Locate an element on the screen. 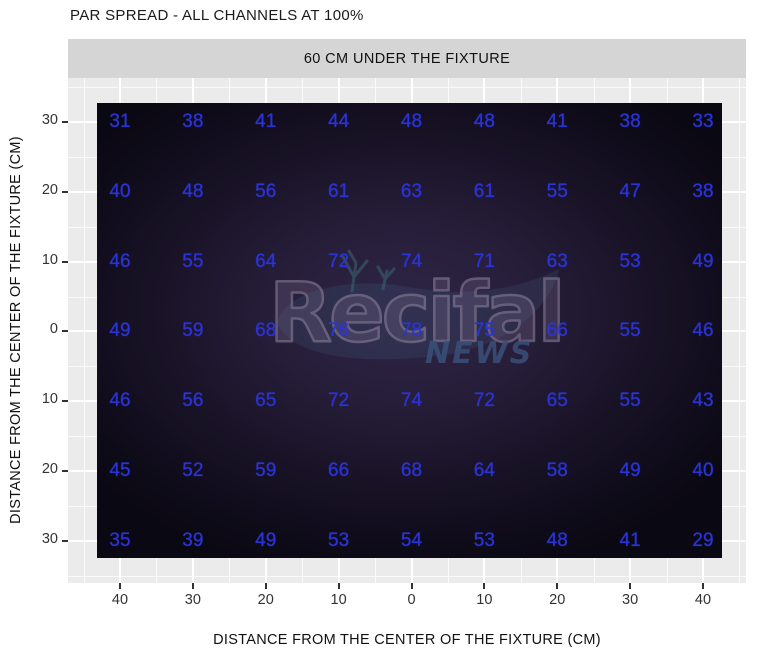  x-axis-tick-label: 0 is located at coordinates (411, 600).